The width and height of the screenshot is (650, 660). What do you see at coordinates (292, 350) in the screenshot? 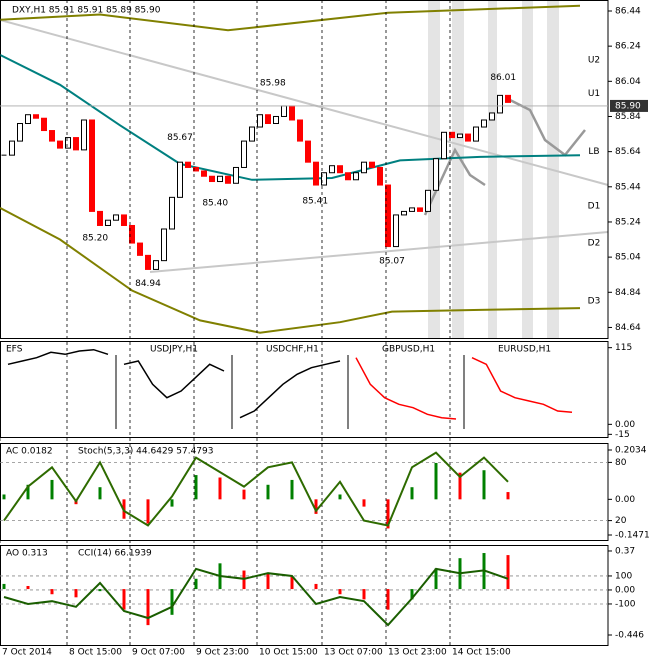
I see `mini-title: USDCHF,H1` at bounding box center [292, 350].